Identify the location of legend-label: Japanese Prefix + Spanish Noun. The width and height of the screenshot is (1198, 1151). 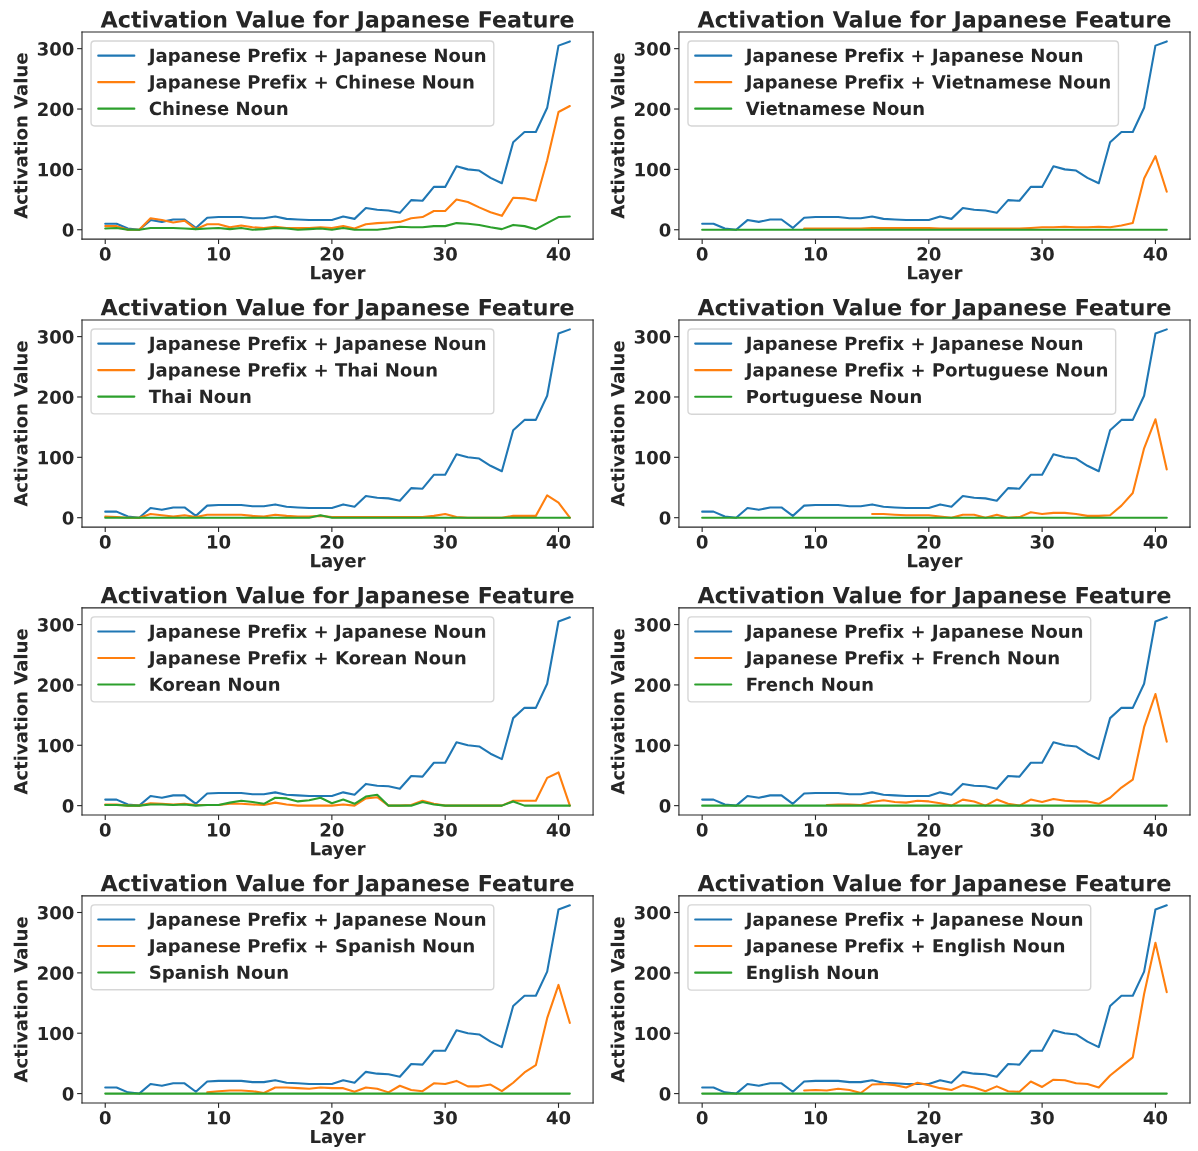
(310, 947).